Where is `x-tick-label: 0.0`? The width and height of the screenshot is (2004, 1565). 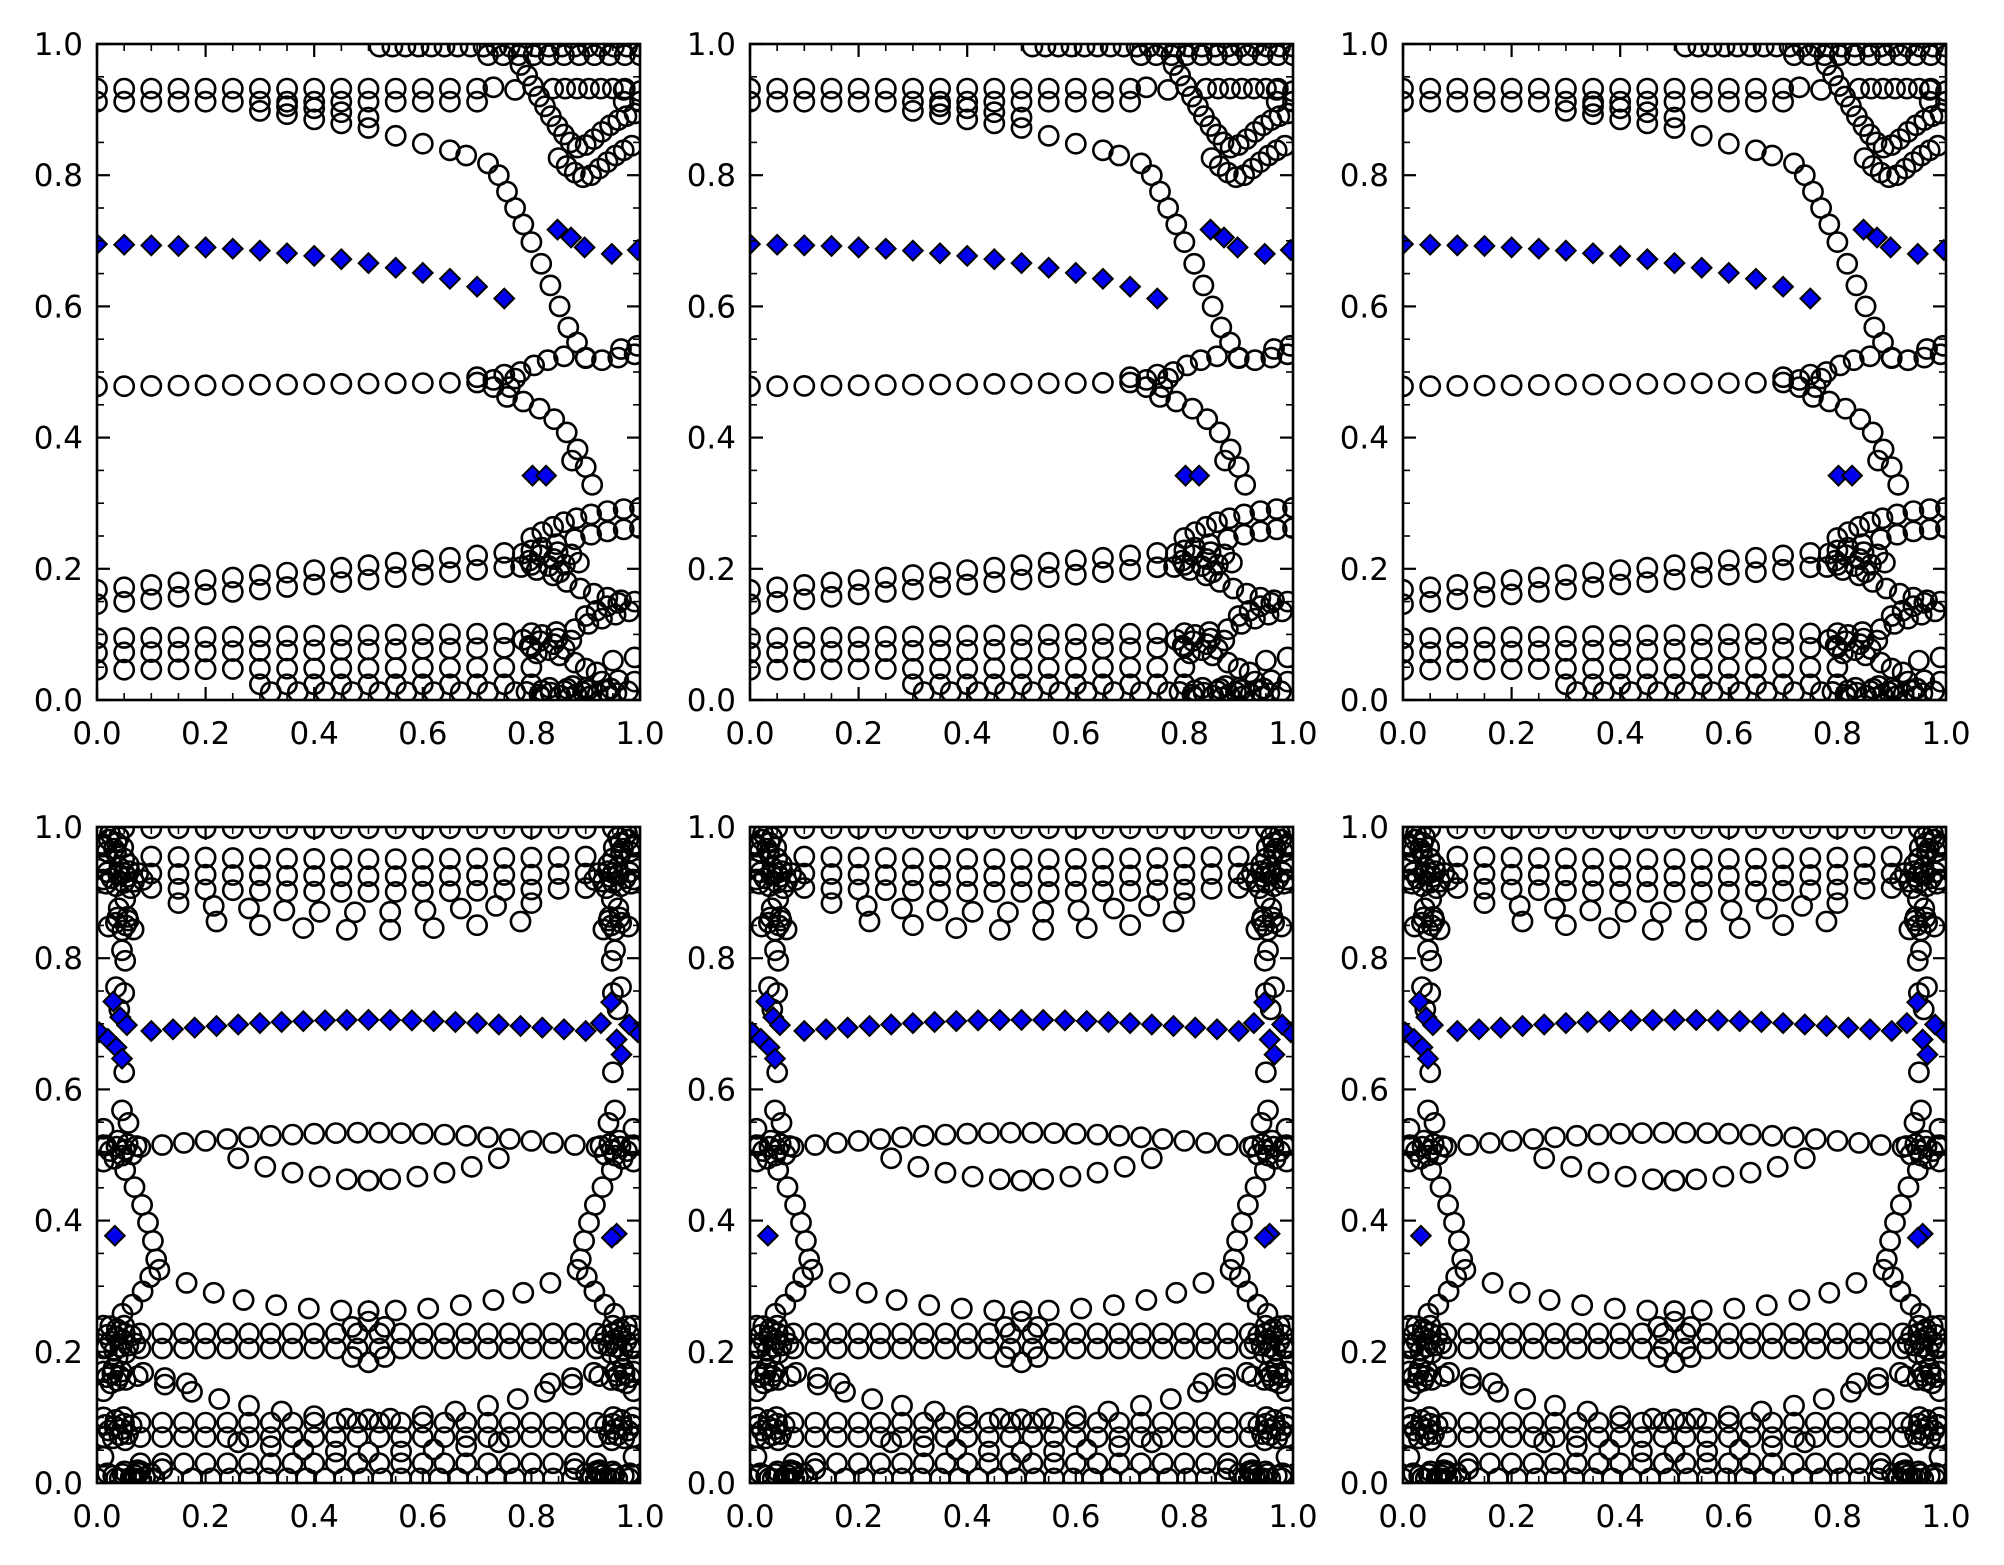 x-tick-label: 0.0 is located at coordinates (1402, 734).